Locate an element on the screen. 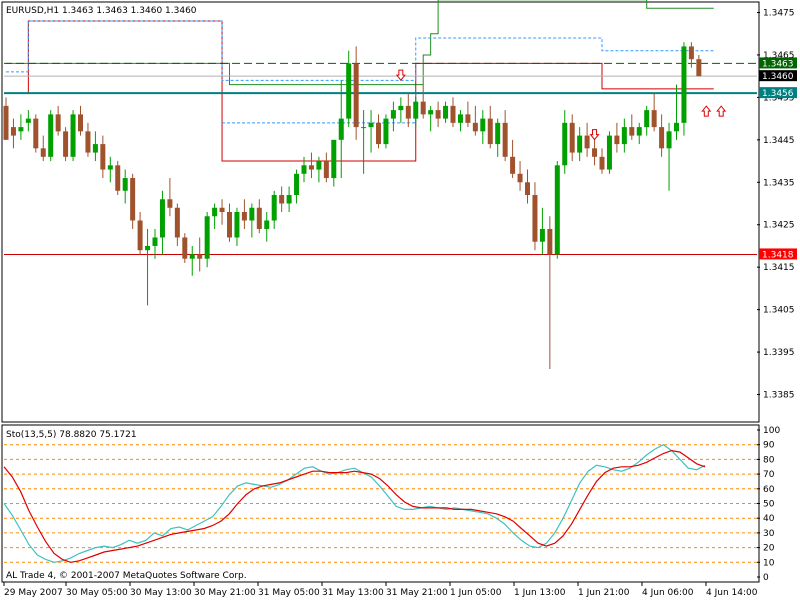 The image size is (800, 604). price-tick-label: 1.3445 is located at coordinates (779, 141).